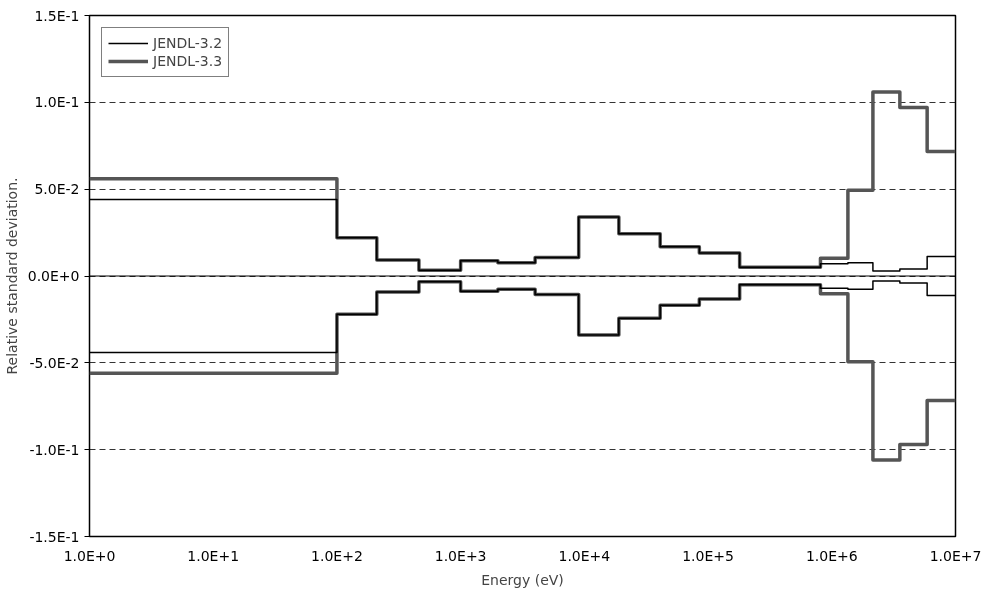  I want to click on y-axis-title: Relative standard deviation., so click(11, 276).